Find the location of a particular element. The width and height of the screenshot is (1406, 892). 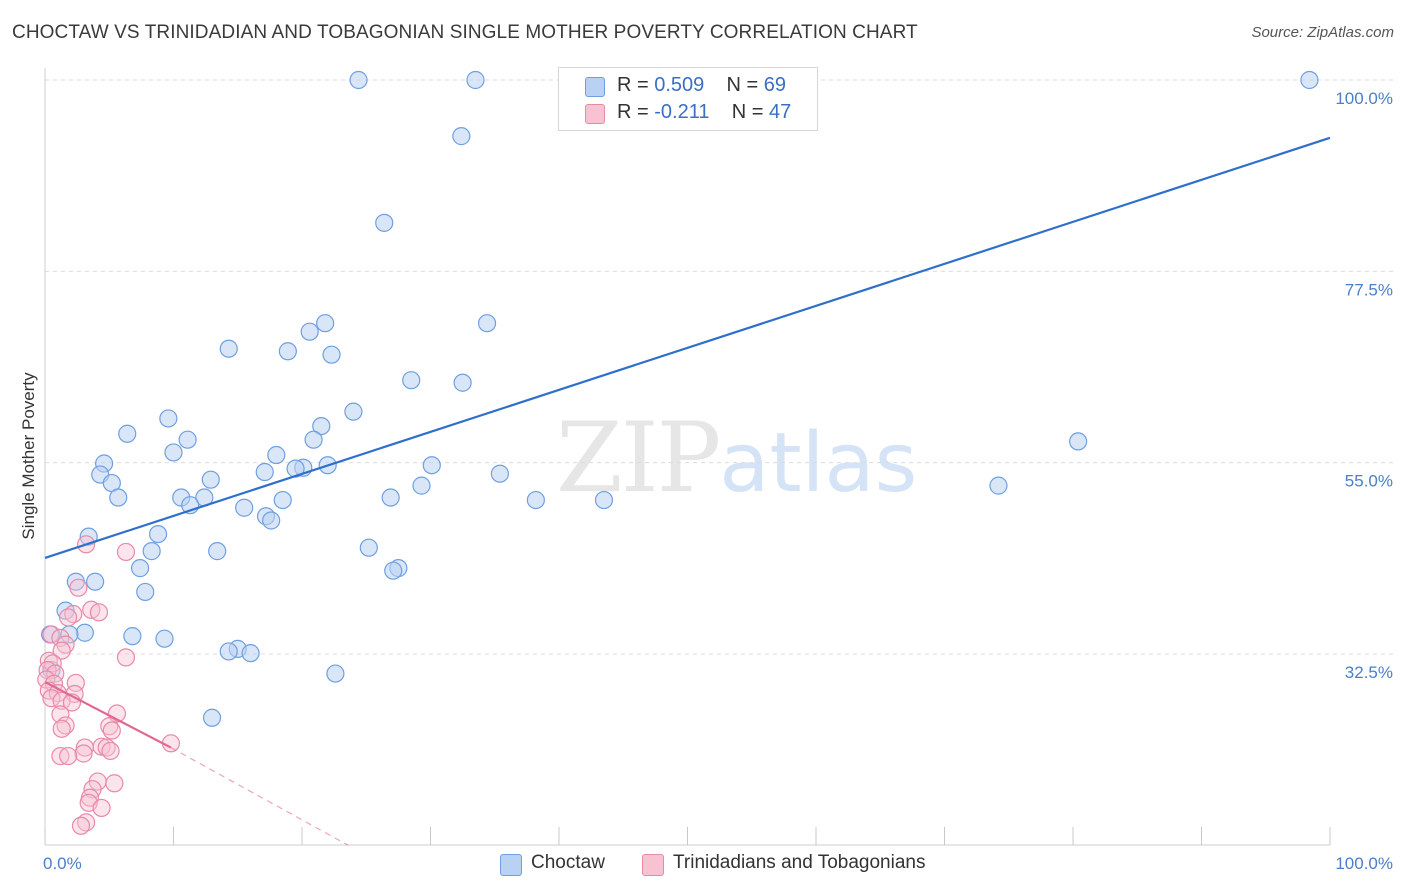

watermark-zip: ZIP is located at coordinates (638, 458).